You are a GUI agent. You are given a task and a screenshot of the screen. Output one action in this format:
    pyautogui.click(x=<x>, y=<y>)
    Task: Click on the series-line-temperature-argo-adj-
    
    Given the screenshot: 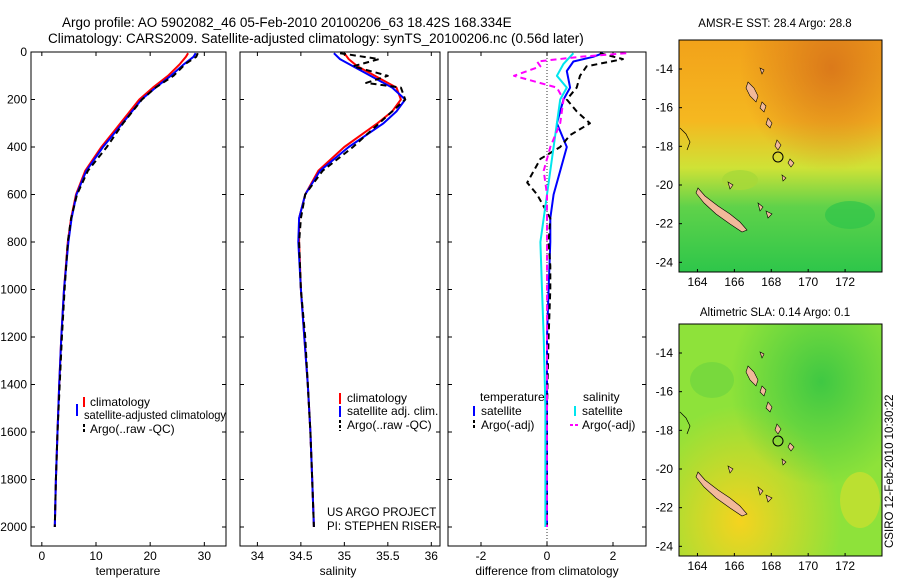 What is the action you would take?
    pyautogui.click(x=575, y=289)
    